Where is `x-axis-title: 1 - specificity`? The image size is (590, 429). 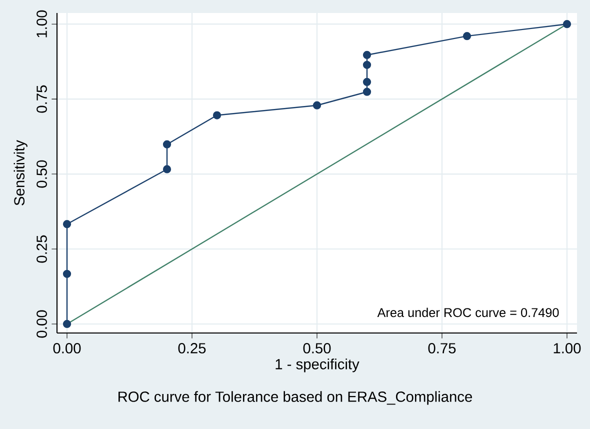 x-axis-title: 1 - specificity is located at coordinates (318, 365).